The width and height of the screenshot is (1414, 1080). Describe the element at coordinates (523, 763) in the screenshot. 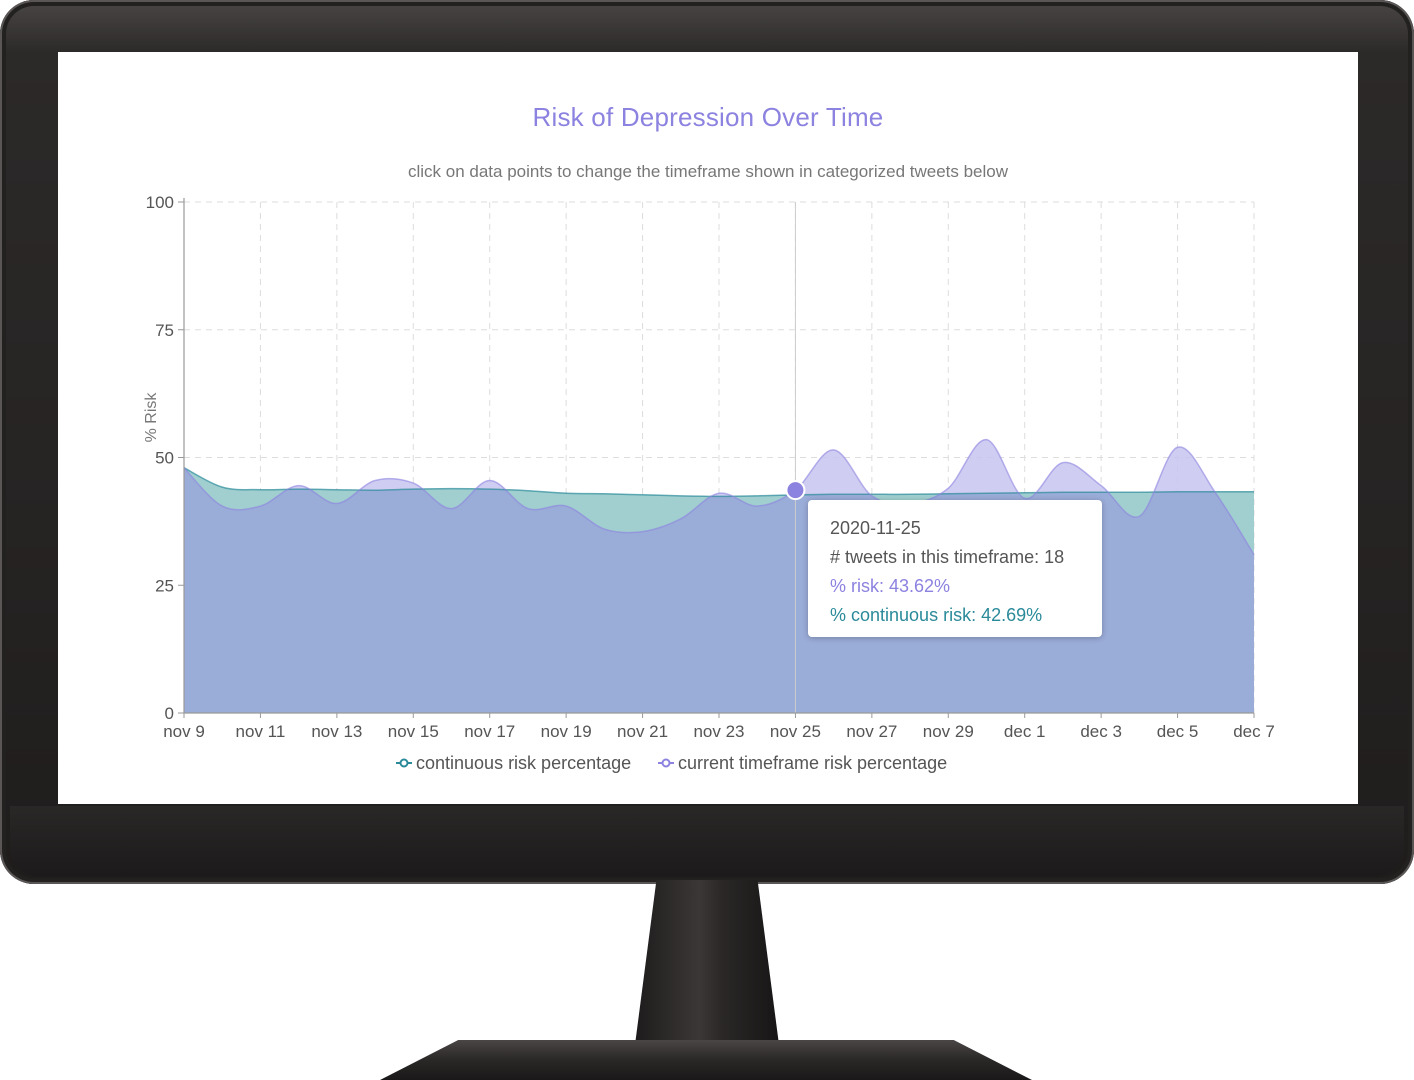

I see `legend-entry: continuous risk percentage` at that location.